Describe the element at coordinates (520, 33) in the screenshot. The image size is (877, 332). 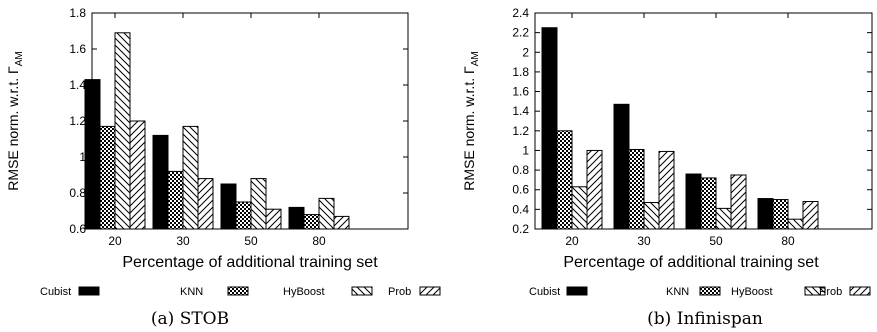
I see `y-tick-label: 2.2` at that location.